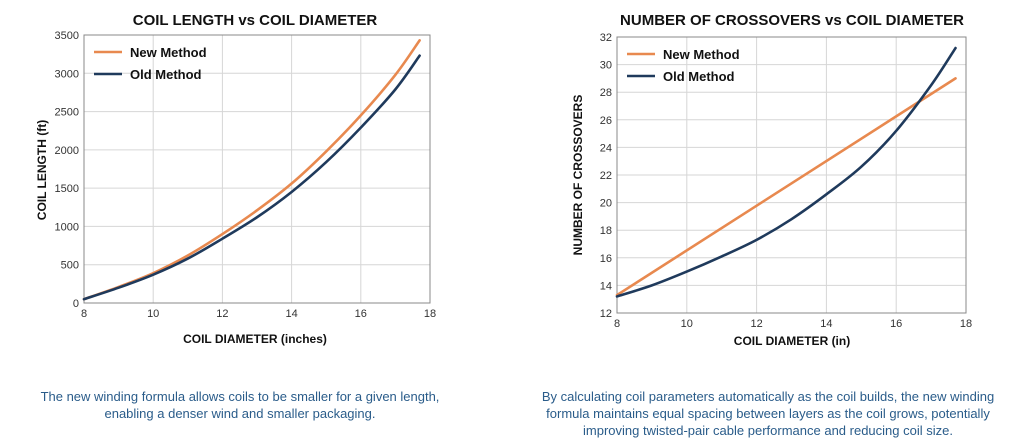 The height and width of the screenshot is (440, 1024). What do you see at coordinates (792, 20) in the screenshot?
I see `chart-title: NUMBER OF CROSSOVERS vs COIL DIAMETER` at bounding box center [792, 20].